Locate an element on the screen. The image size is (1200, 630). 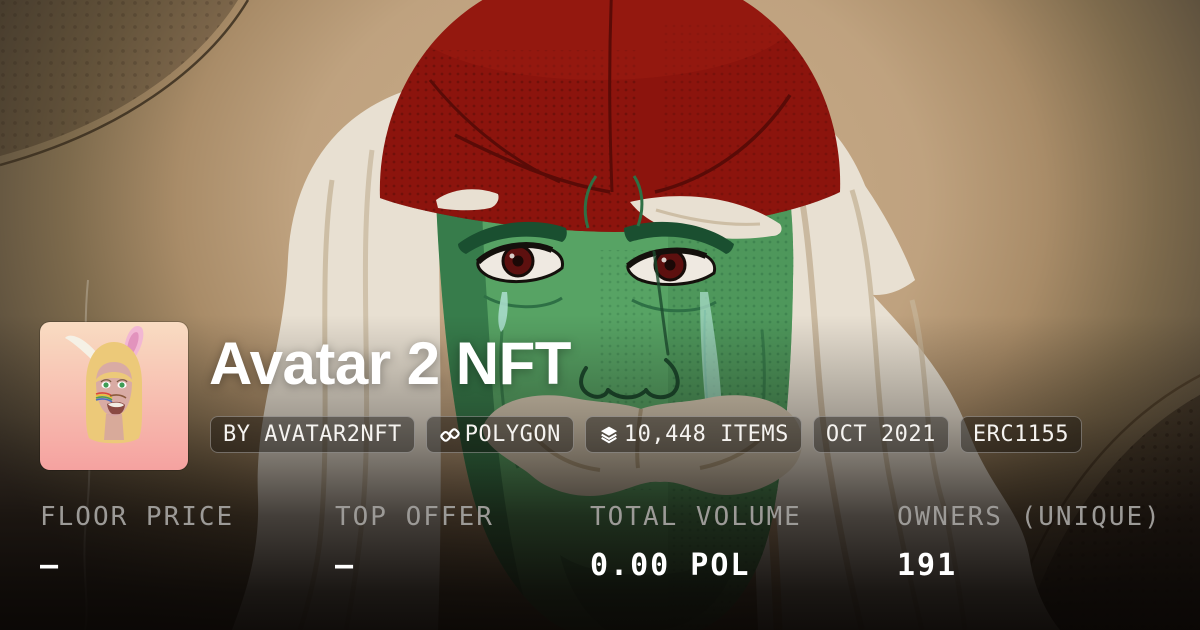
badge-chain: POLYGON is located at coordinates (499, 434).